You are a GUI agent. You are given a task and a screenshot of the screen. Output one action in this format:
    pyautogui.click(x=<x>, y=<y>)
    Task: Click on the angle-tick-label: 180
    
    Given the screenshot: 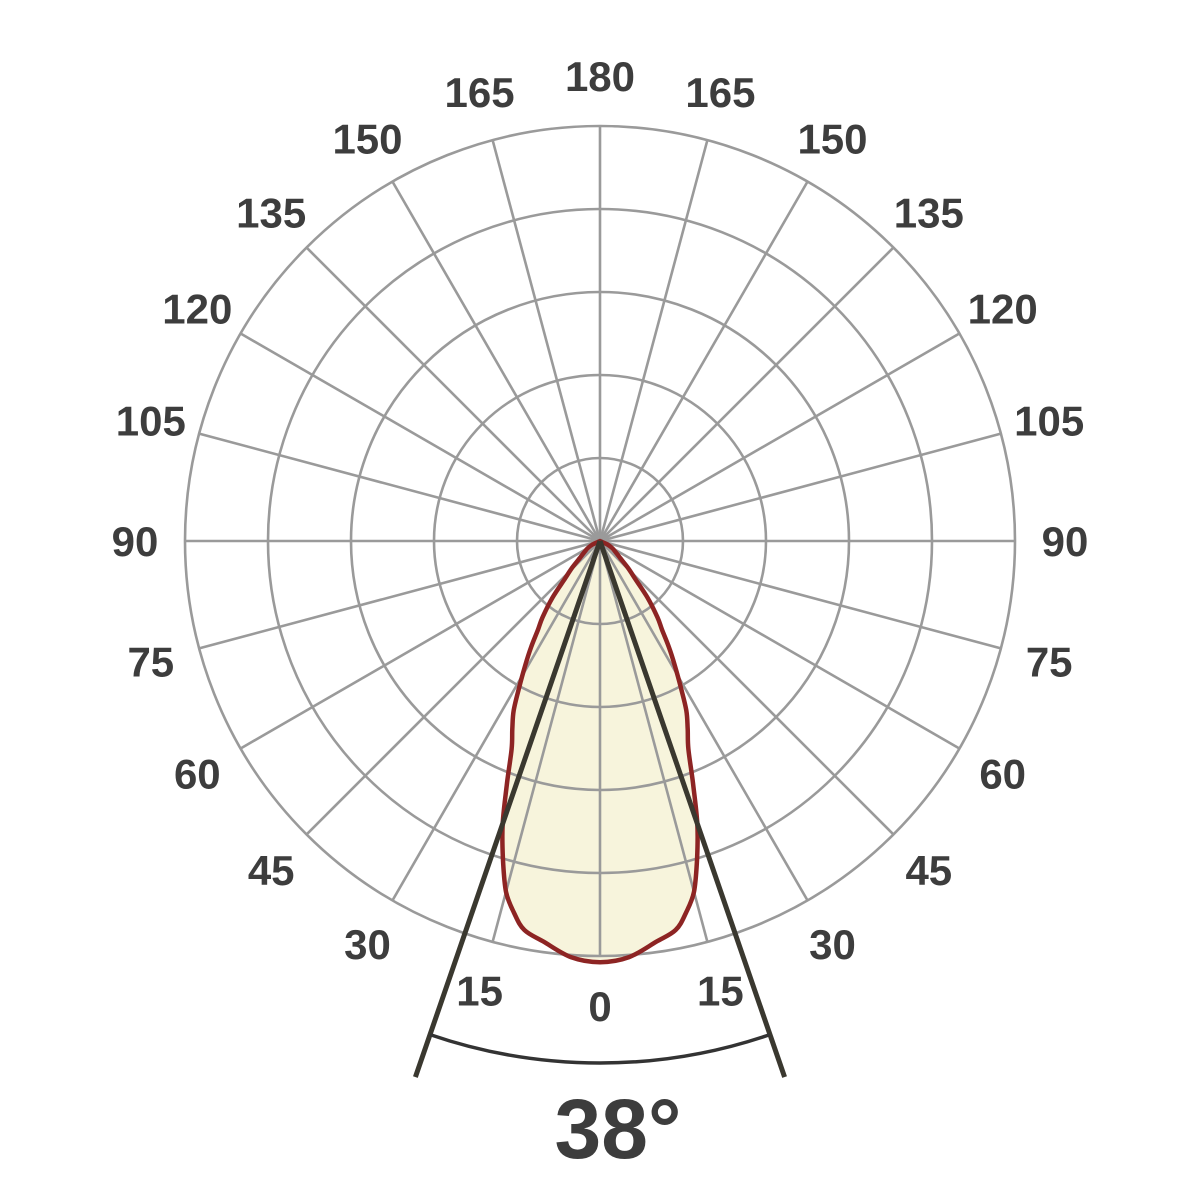 What is the action you would take?
    pyautogui.click(x=600, y=76)
    